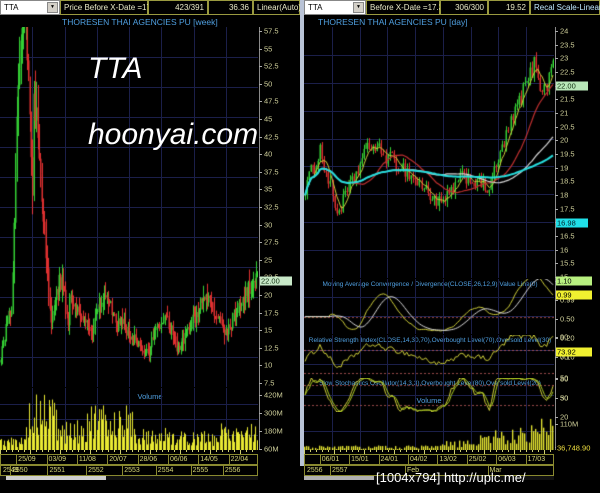  Describe the element at coordinates (268, 154) in the screenshot. I see `axis-tick-label: 40` at that location.